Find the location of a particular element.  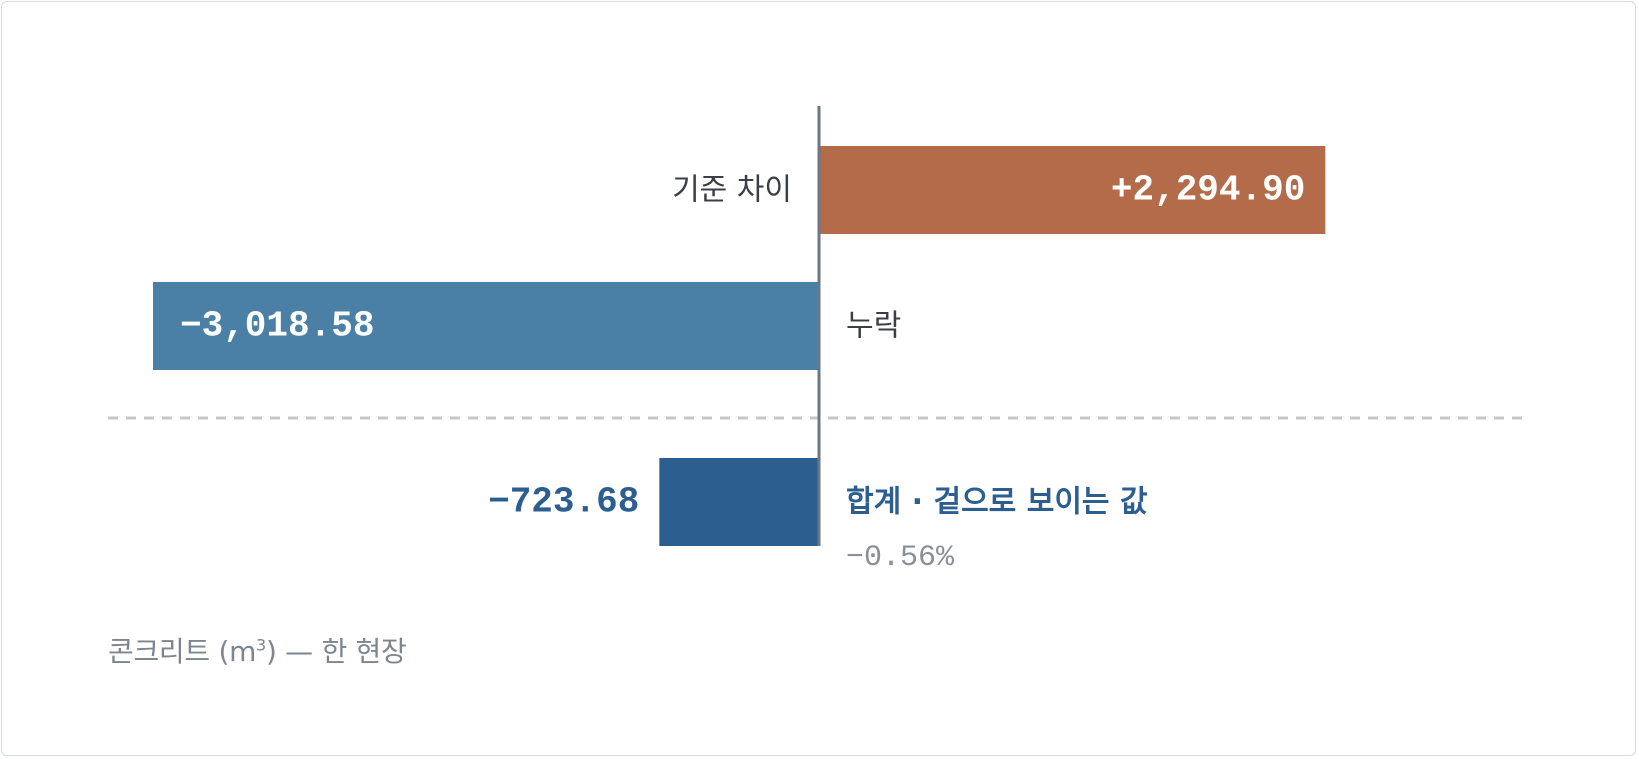

total-category-label: 합계 · 겉으로 보이는 값 is located at coordinates (997, 502).